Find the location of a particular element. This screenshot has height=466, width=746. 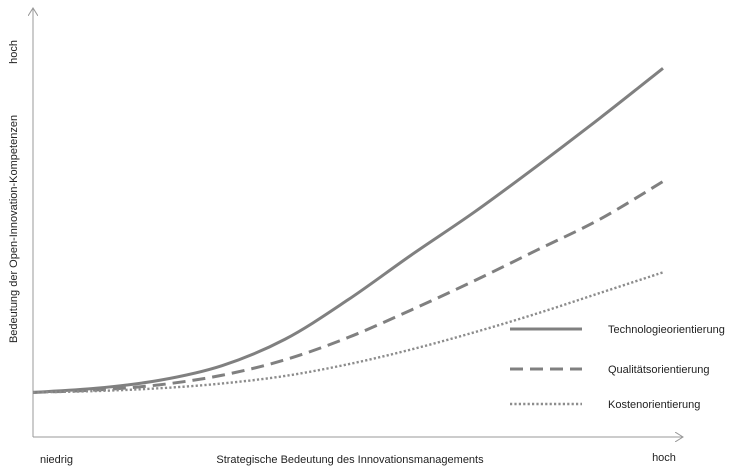

x-axis-low-label: niedrig is located at coordinates (56, 460).